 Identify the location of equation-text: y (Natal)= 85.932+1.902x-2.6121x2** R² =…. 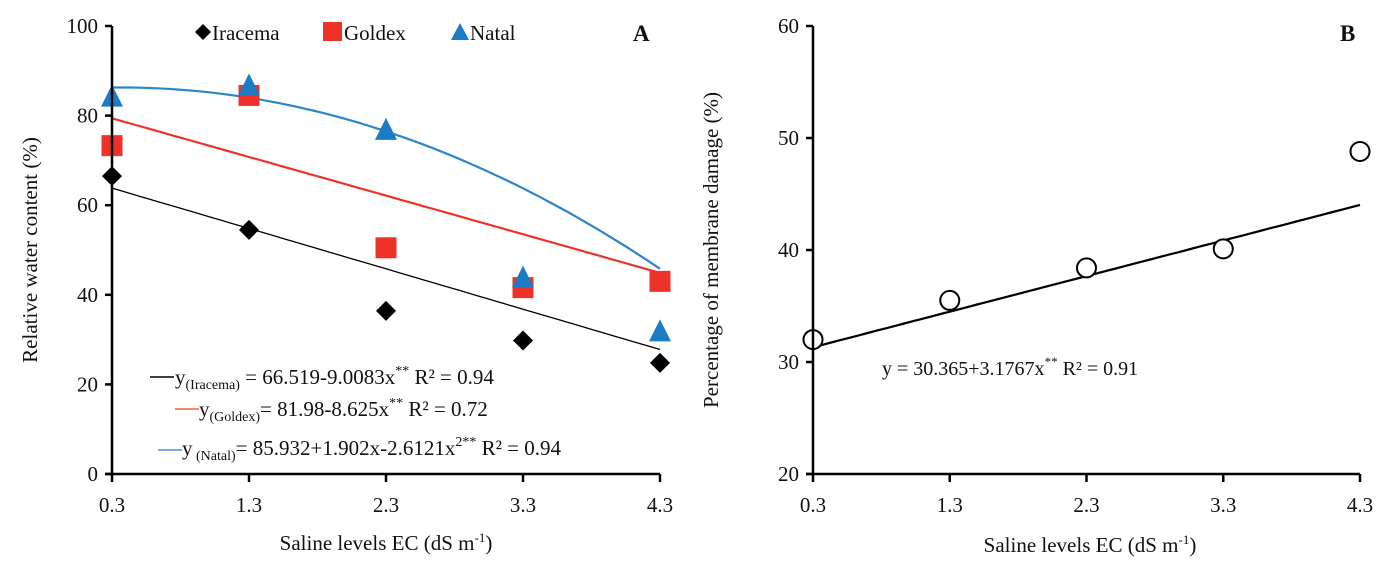
(371, 449).